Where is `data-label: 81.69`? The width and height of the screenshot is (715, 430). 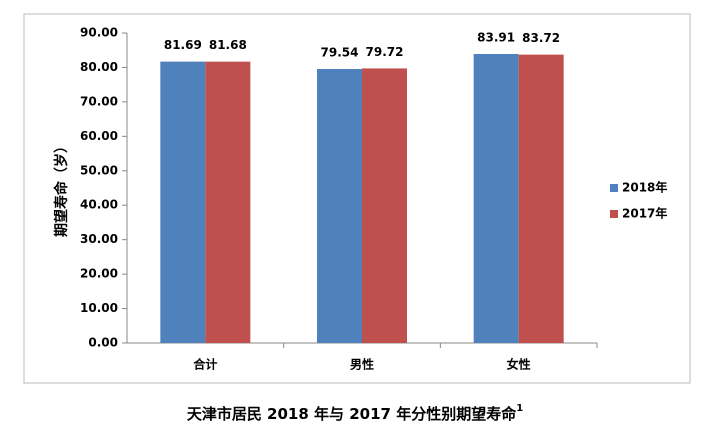
data-label: 81.69 is located at coordinates (183, 45).